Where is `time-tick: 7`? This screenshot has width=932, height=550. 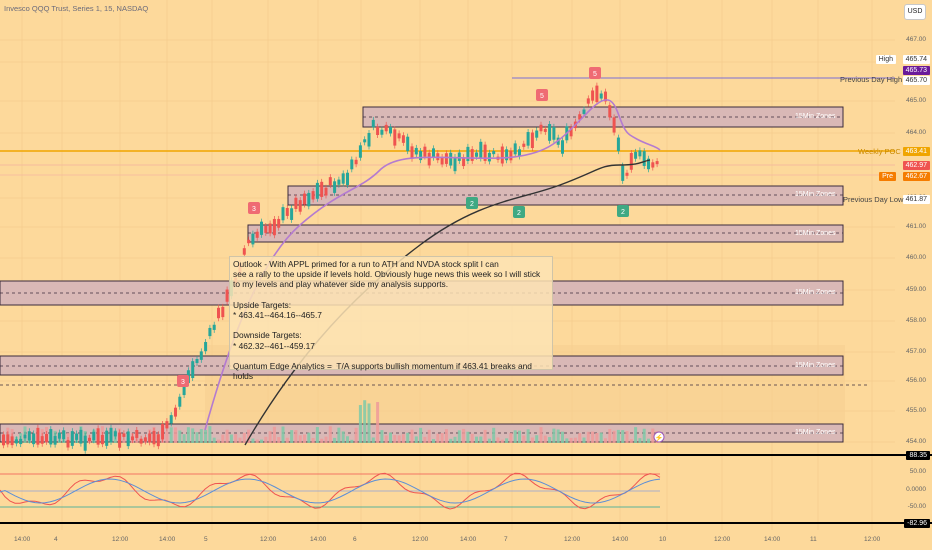 time-tick: 7 is located at coordinates (506, 539).